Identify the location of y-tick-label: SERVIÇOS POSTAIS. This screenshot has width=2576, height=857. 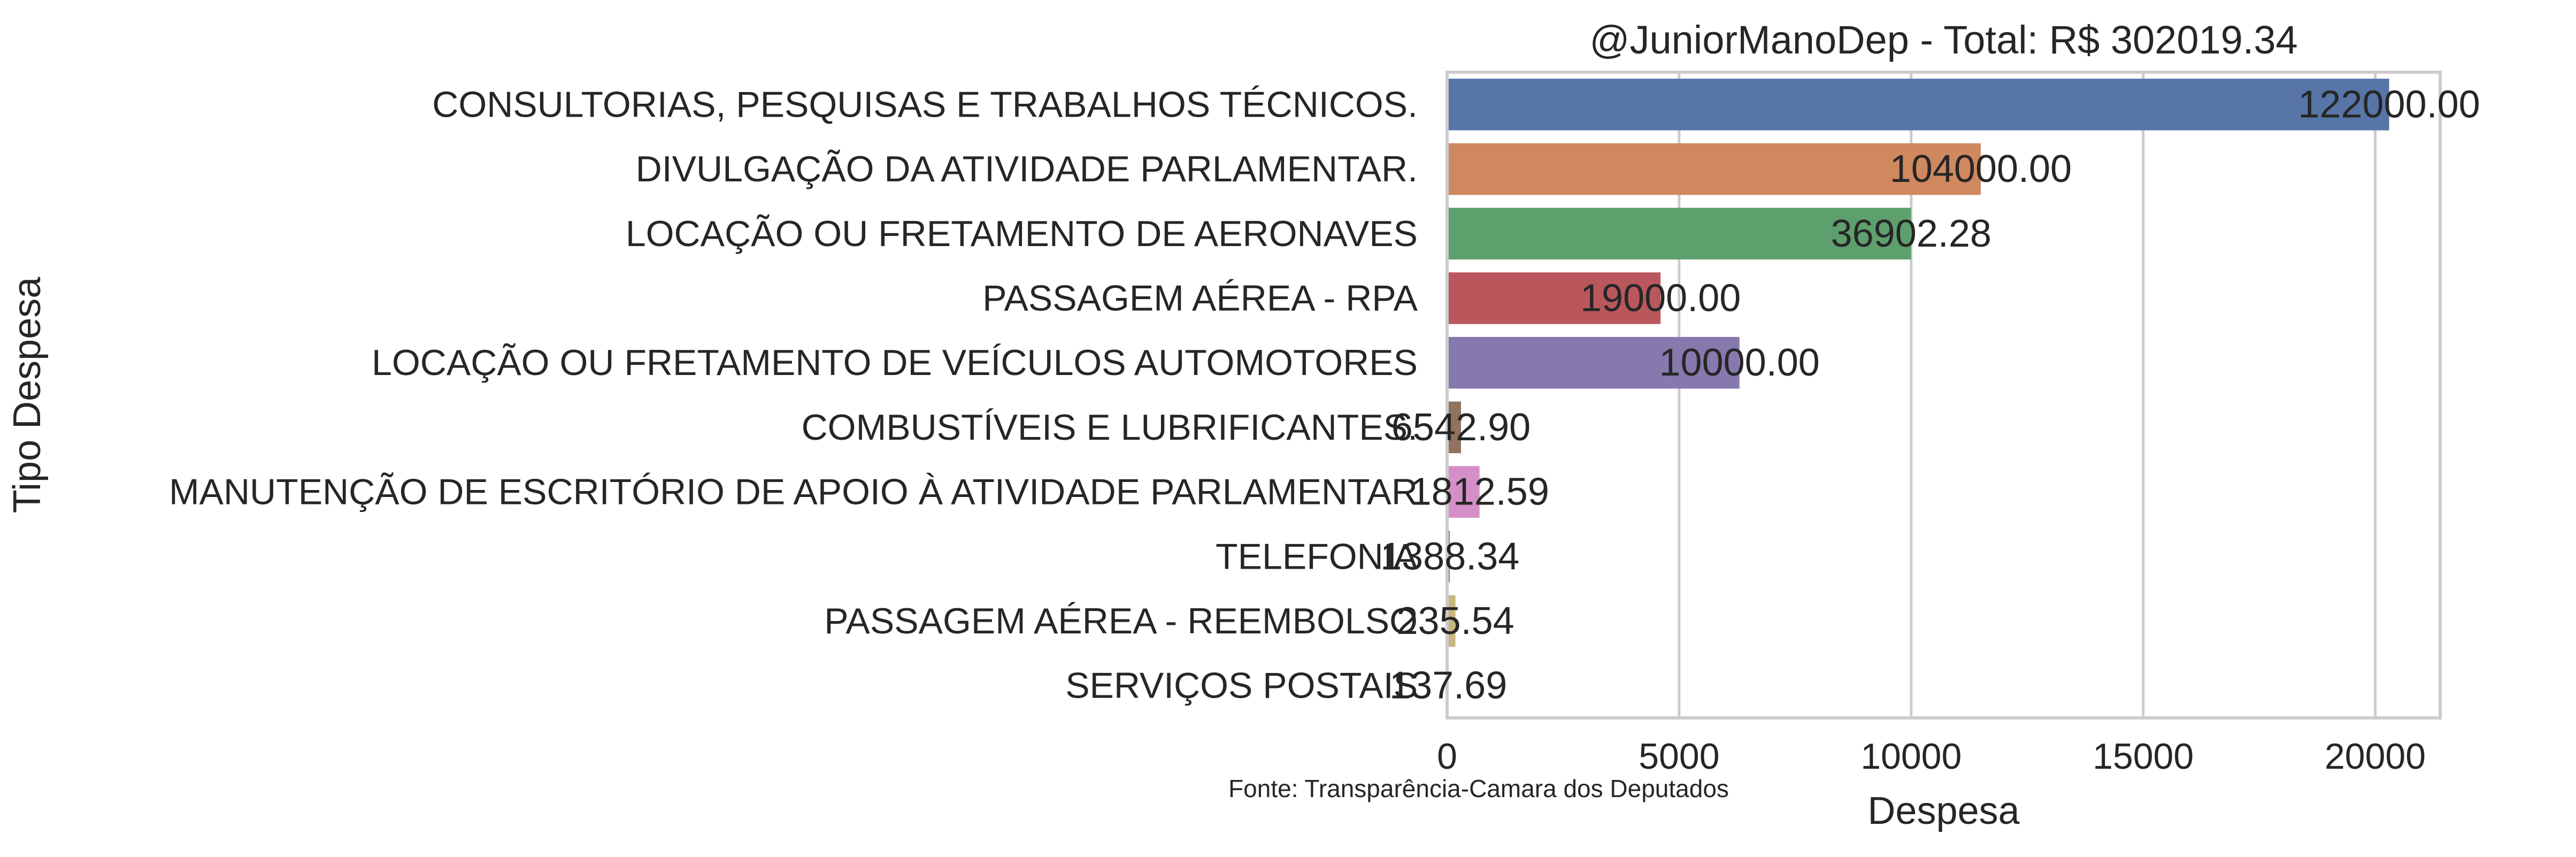
(1241, 685).